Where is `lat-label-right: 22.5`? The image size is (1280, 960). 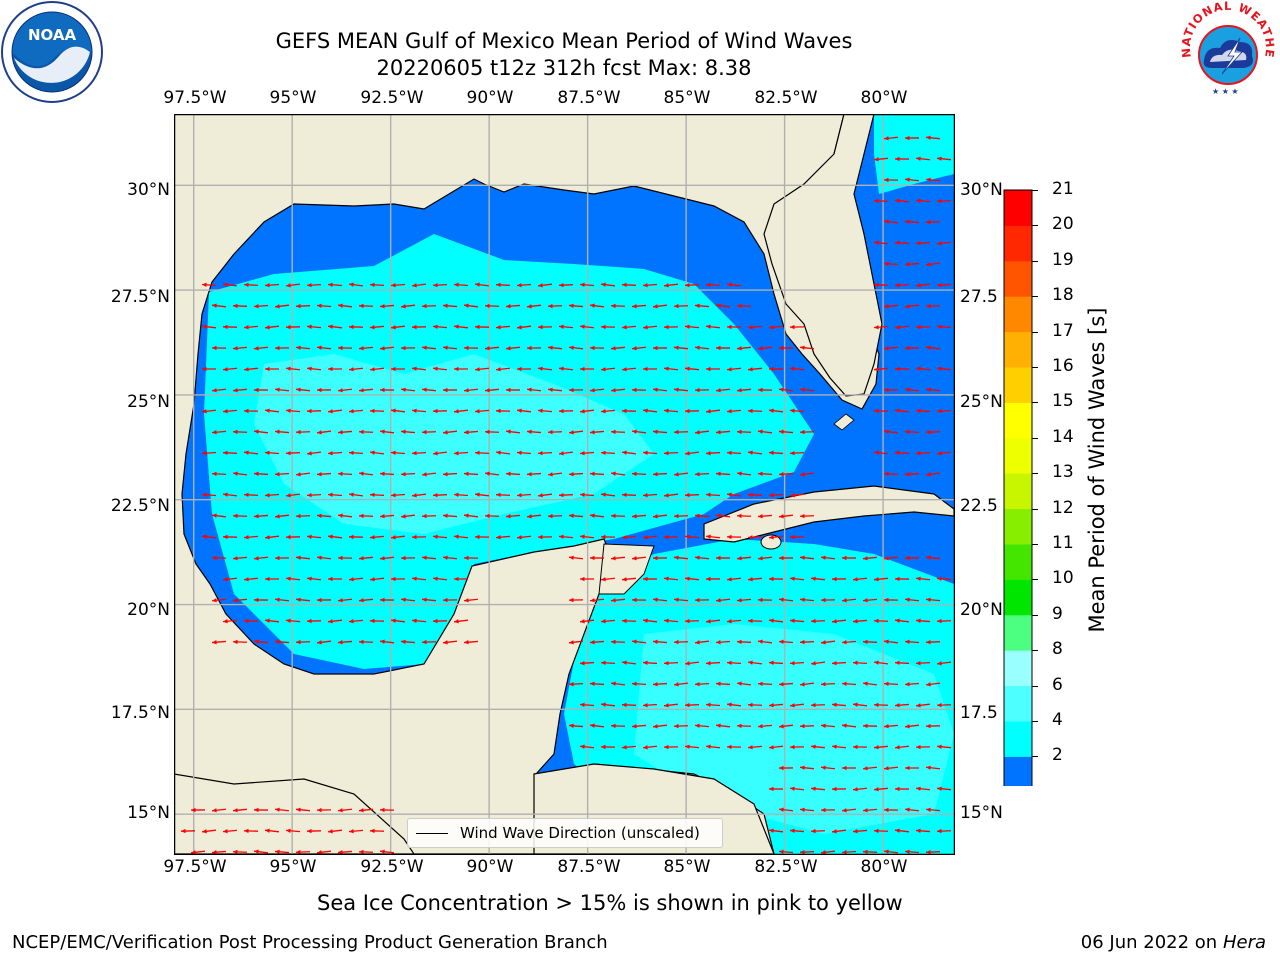
lat-label-right: 22.5 is located at coordinates (979, 506).